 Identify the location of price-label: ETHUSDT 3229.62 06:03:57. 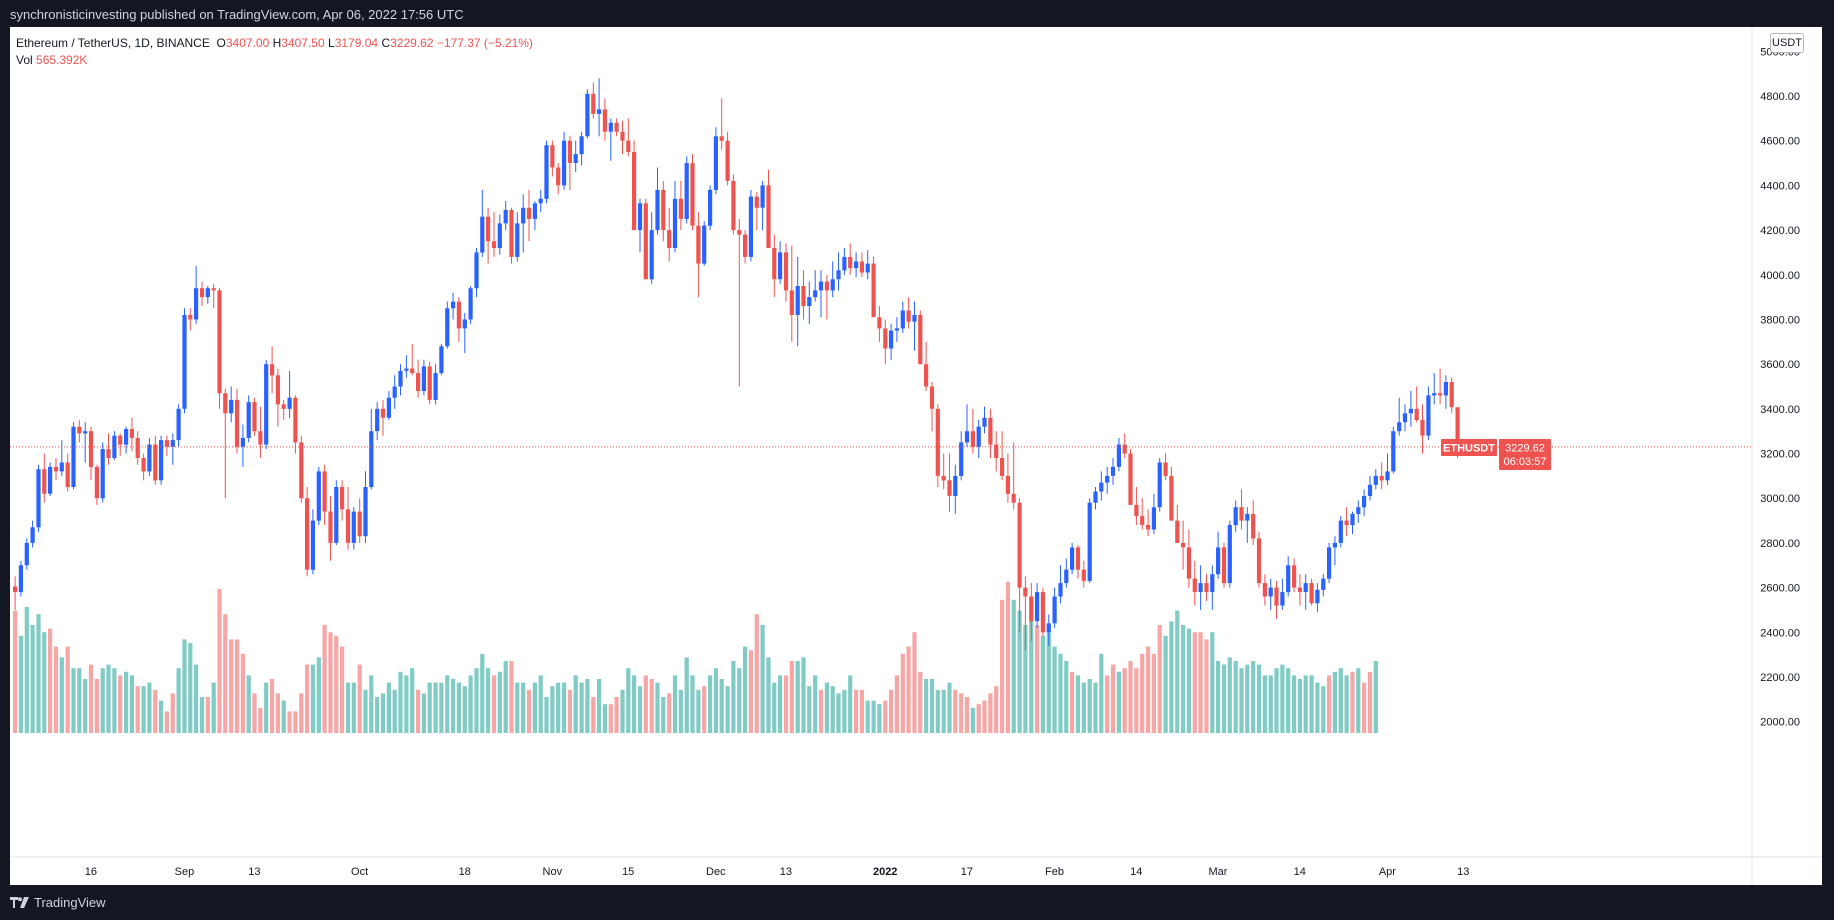
(1496, 454).